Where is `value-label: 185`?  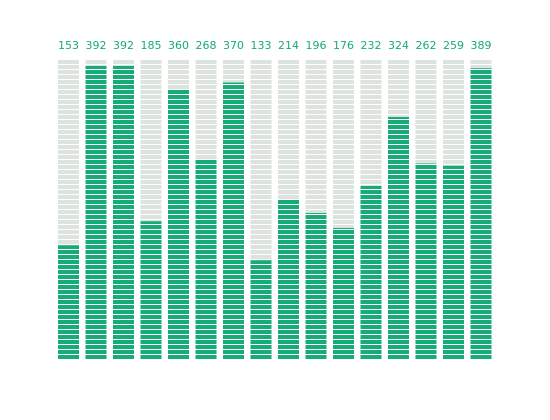
value-label: 185 is located at coordinates (151, 45).